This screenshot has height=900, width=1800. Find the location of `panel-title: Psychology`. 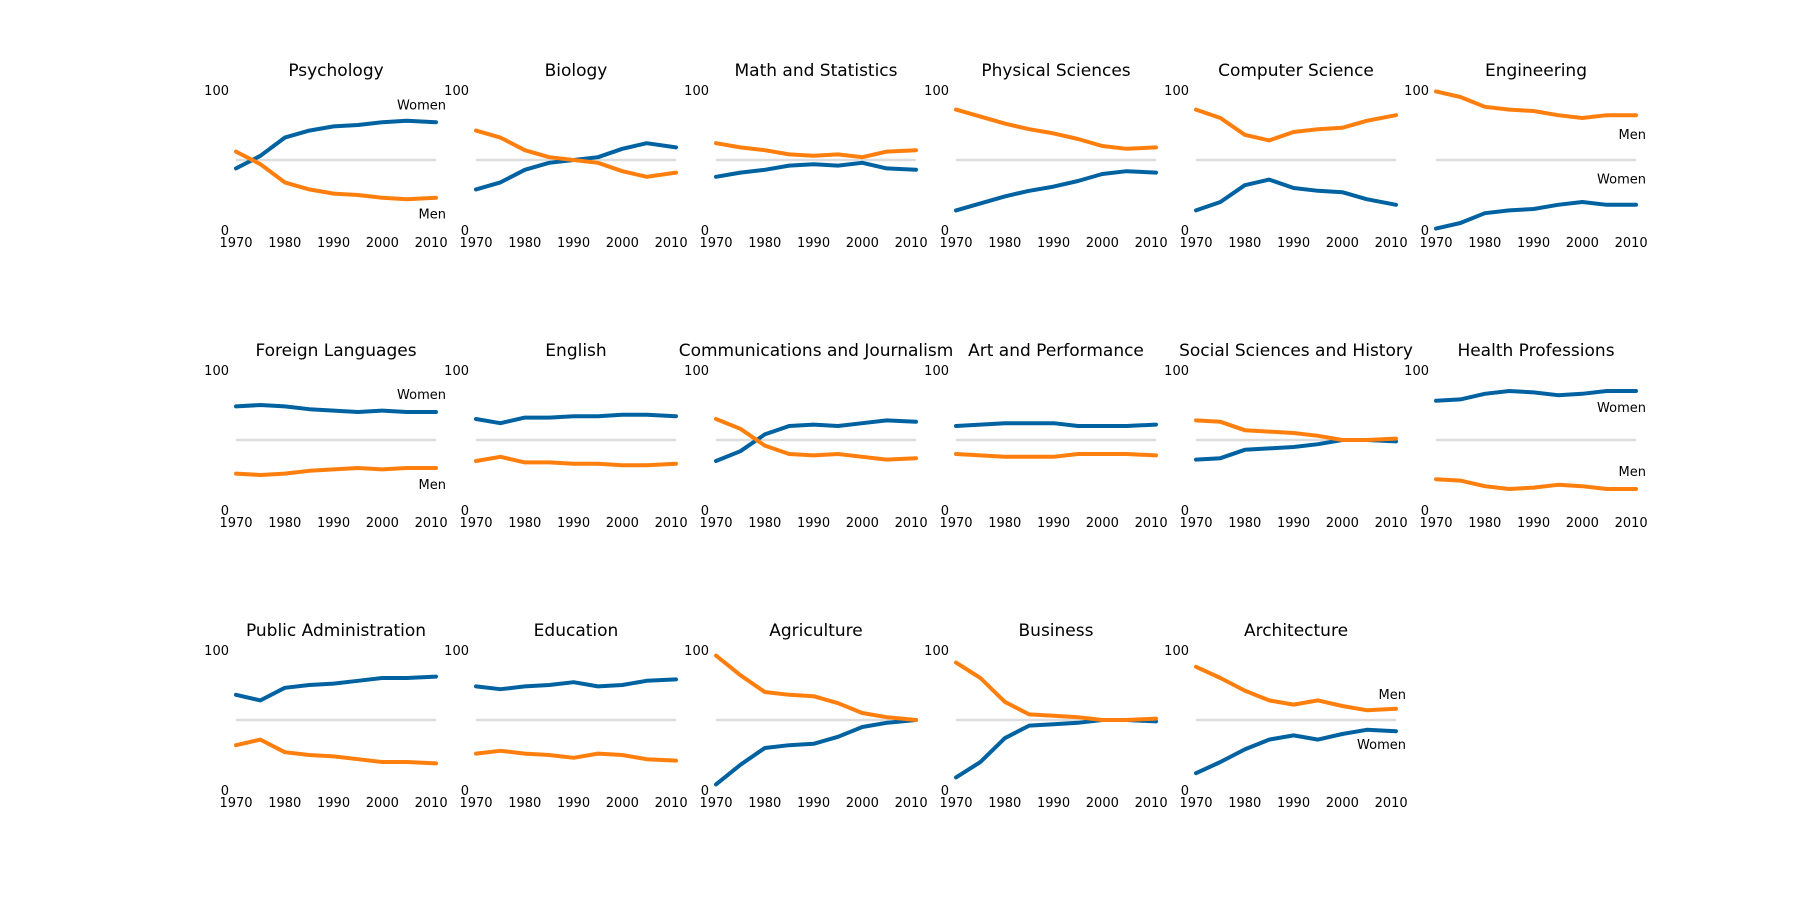

panel-title: Psychology is located at coordinates (335, 71).